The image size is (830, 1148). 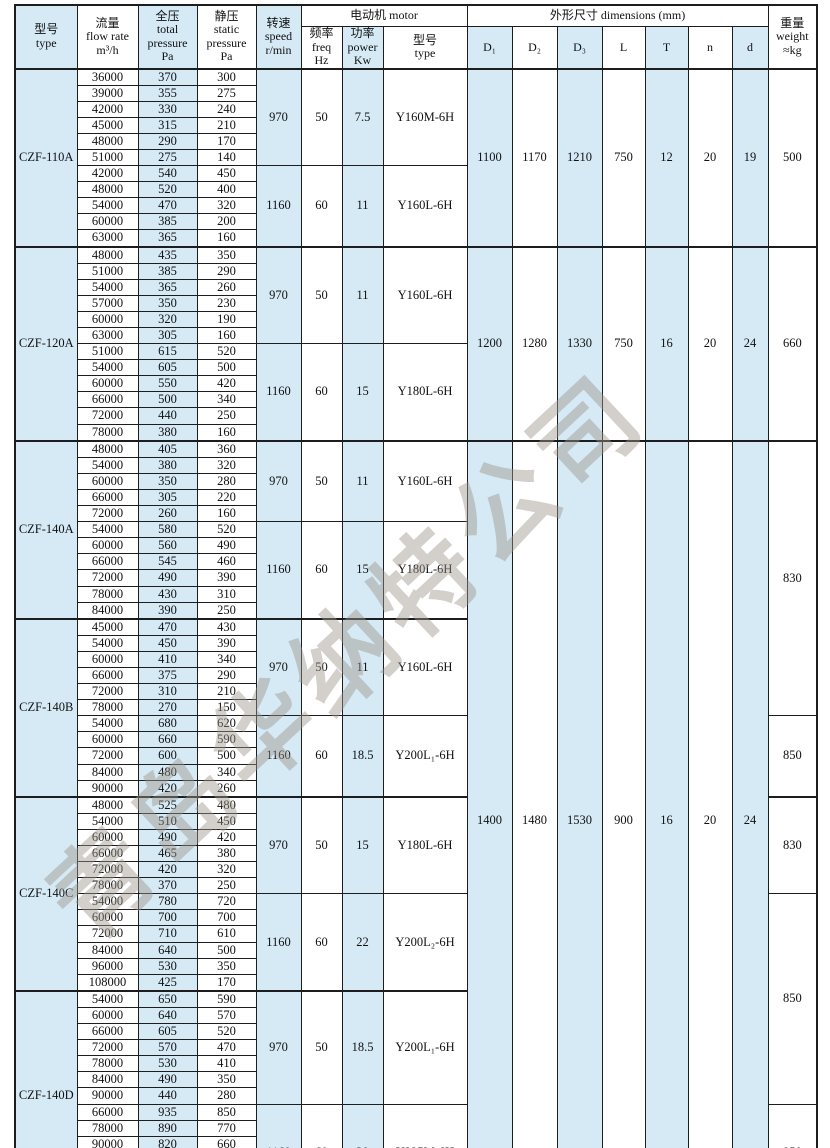 What do you see at coordinates (416, 740) in the screenshot?
I see `table-row: 60000 660 590` at bounding box center [416, 740].